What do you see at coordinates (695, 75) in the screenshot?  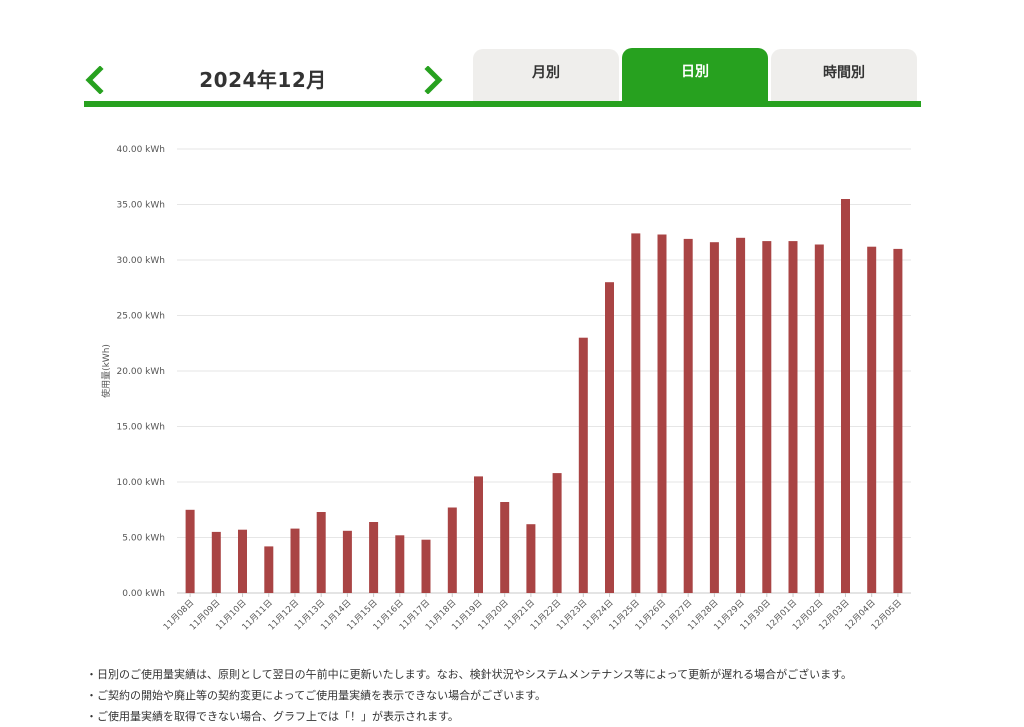 I see `tab-daily: 日別` at bounding box center [695, 75].